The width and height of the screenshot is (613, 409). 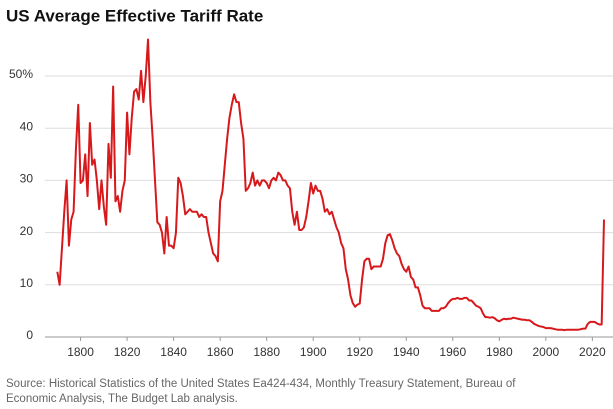 I want to click on y-tick-label: 10, so click(x=27, y=283).